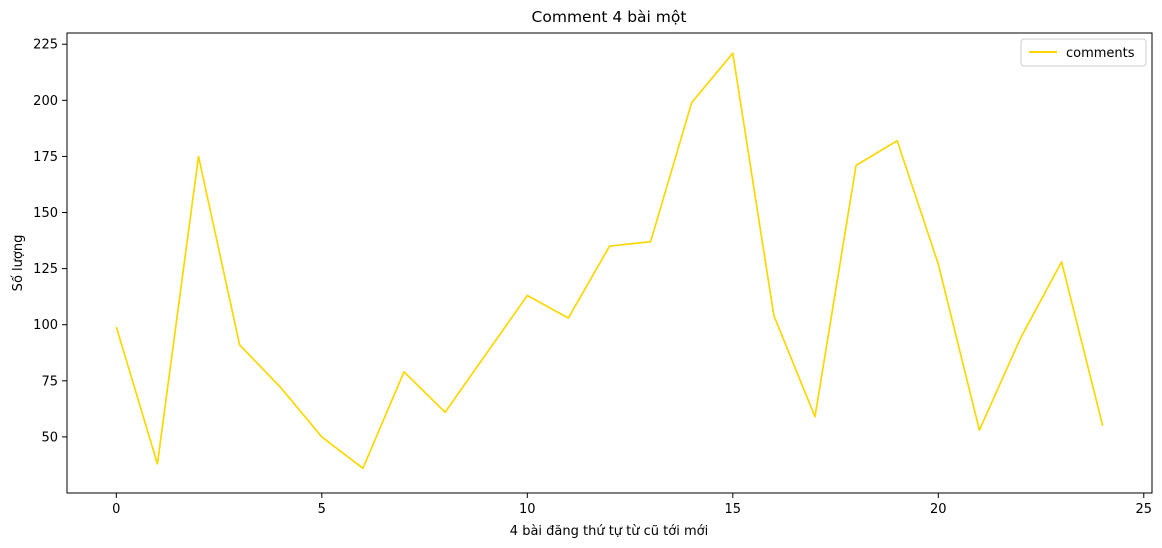 The width and height of the screenshot is (1162, 548). I want to click on chart-title: Comment 4 bài một, so click(609, 17).